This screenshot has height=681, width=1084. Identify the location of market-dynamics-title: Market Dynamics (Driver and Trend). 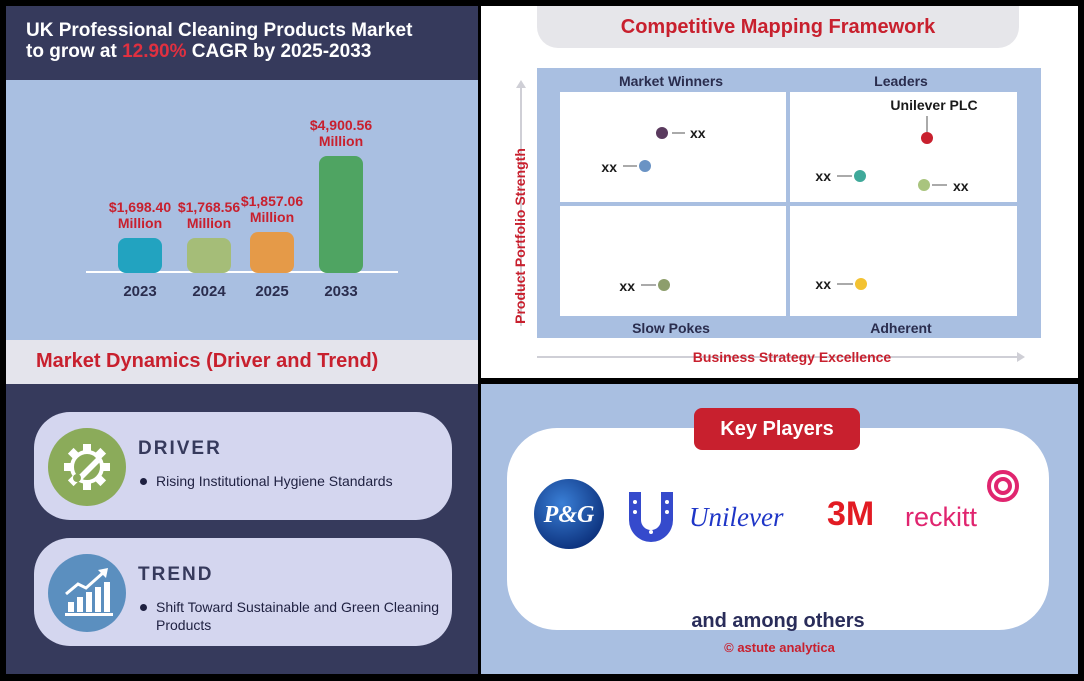
(207, 361).